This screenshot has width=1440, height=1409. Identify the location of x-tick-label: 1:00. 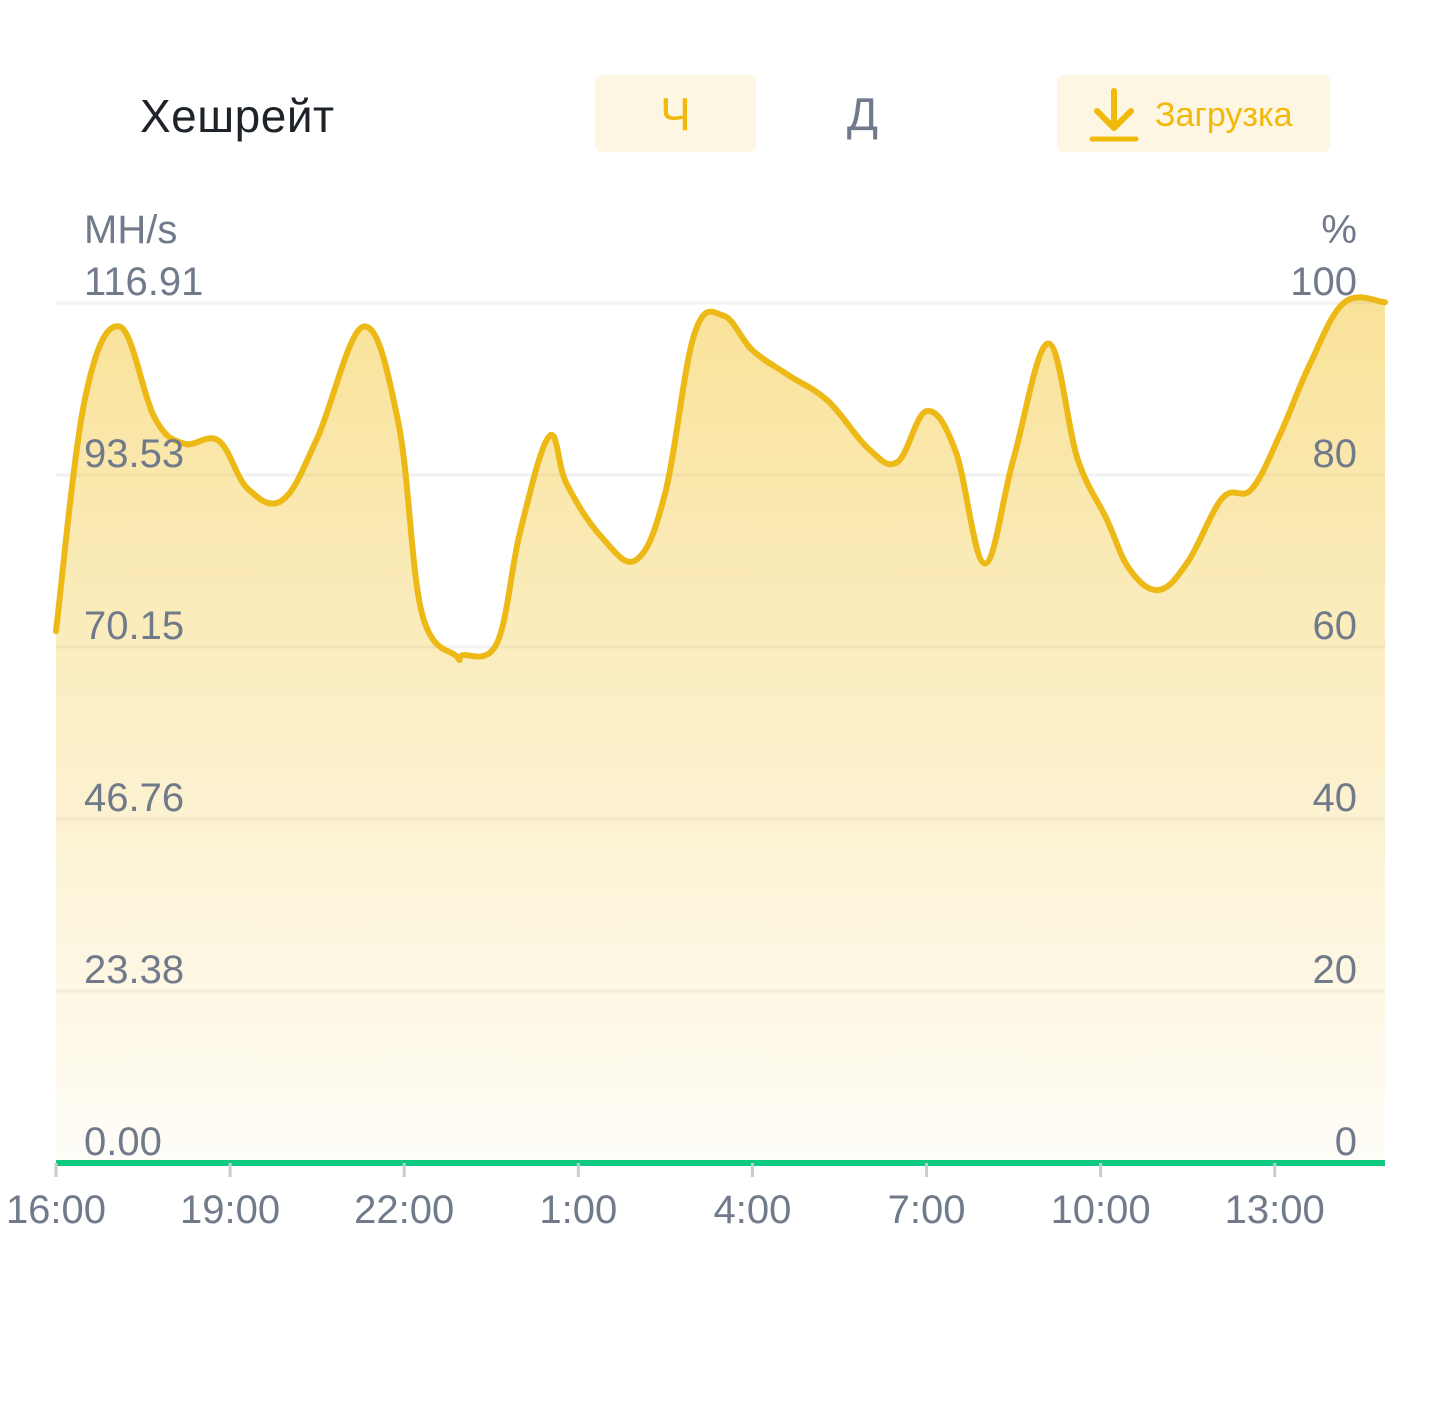
(578, 1210).